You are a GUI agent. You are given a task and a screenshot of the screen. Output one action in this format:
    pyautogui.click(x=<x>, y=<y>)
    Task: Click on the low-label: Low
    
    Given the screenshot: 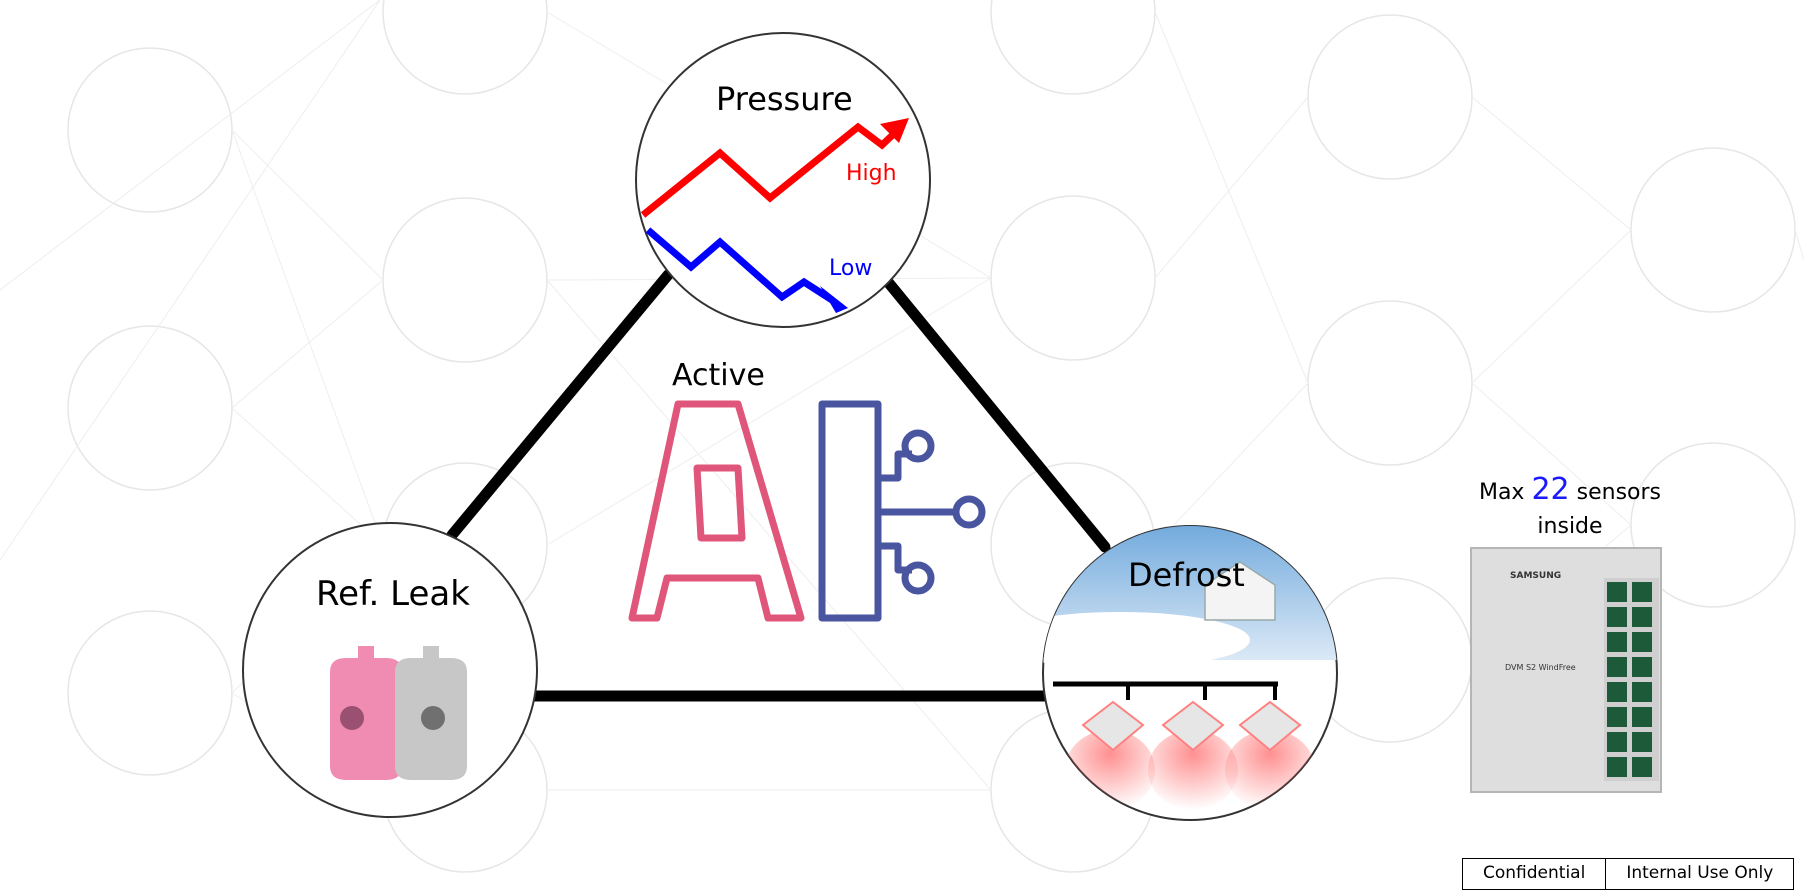 What is the action you would take?
    pyautogui.click(x=851, y=268)
    